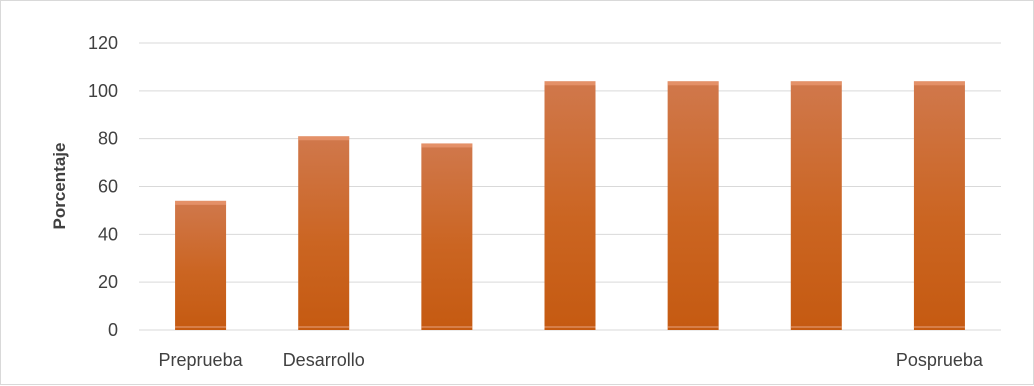 This screenshot has height=386, width=1034. What do you see at coordinates (108, 187) in the screenshot?
I see `y-tick-label: 60` at bounding box center [108, 187].